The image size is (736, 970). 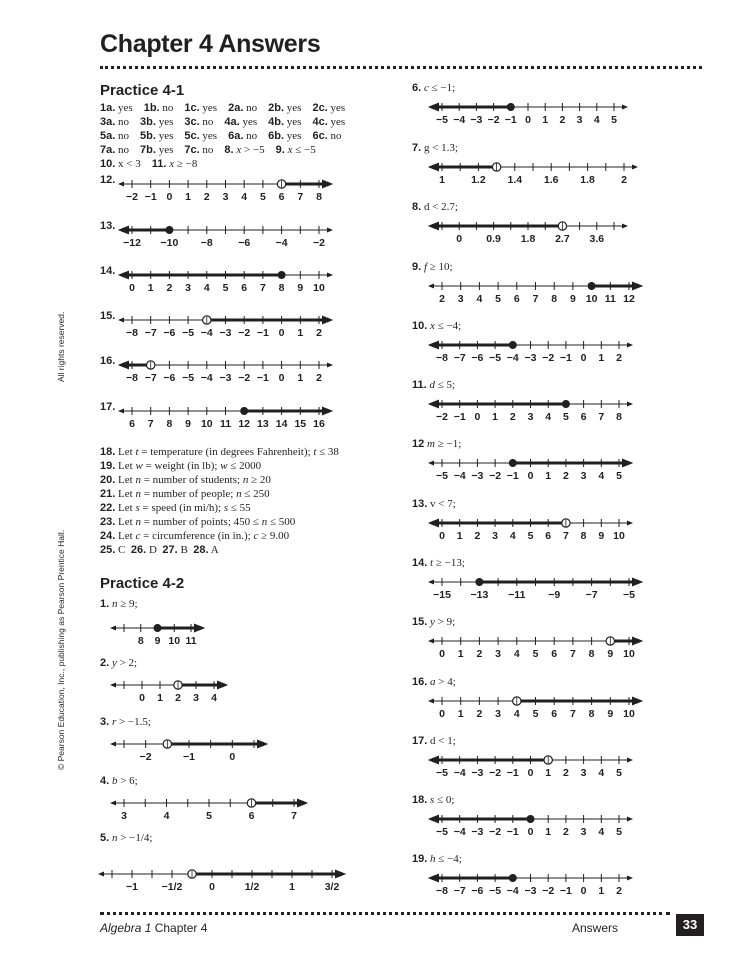 I want to click on answer-number: 5a., so click(x=108, y=136).